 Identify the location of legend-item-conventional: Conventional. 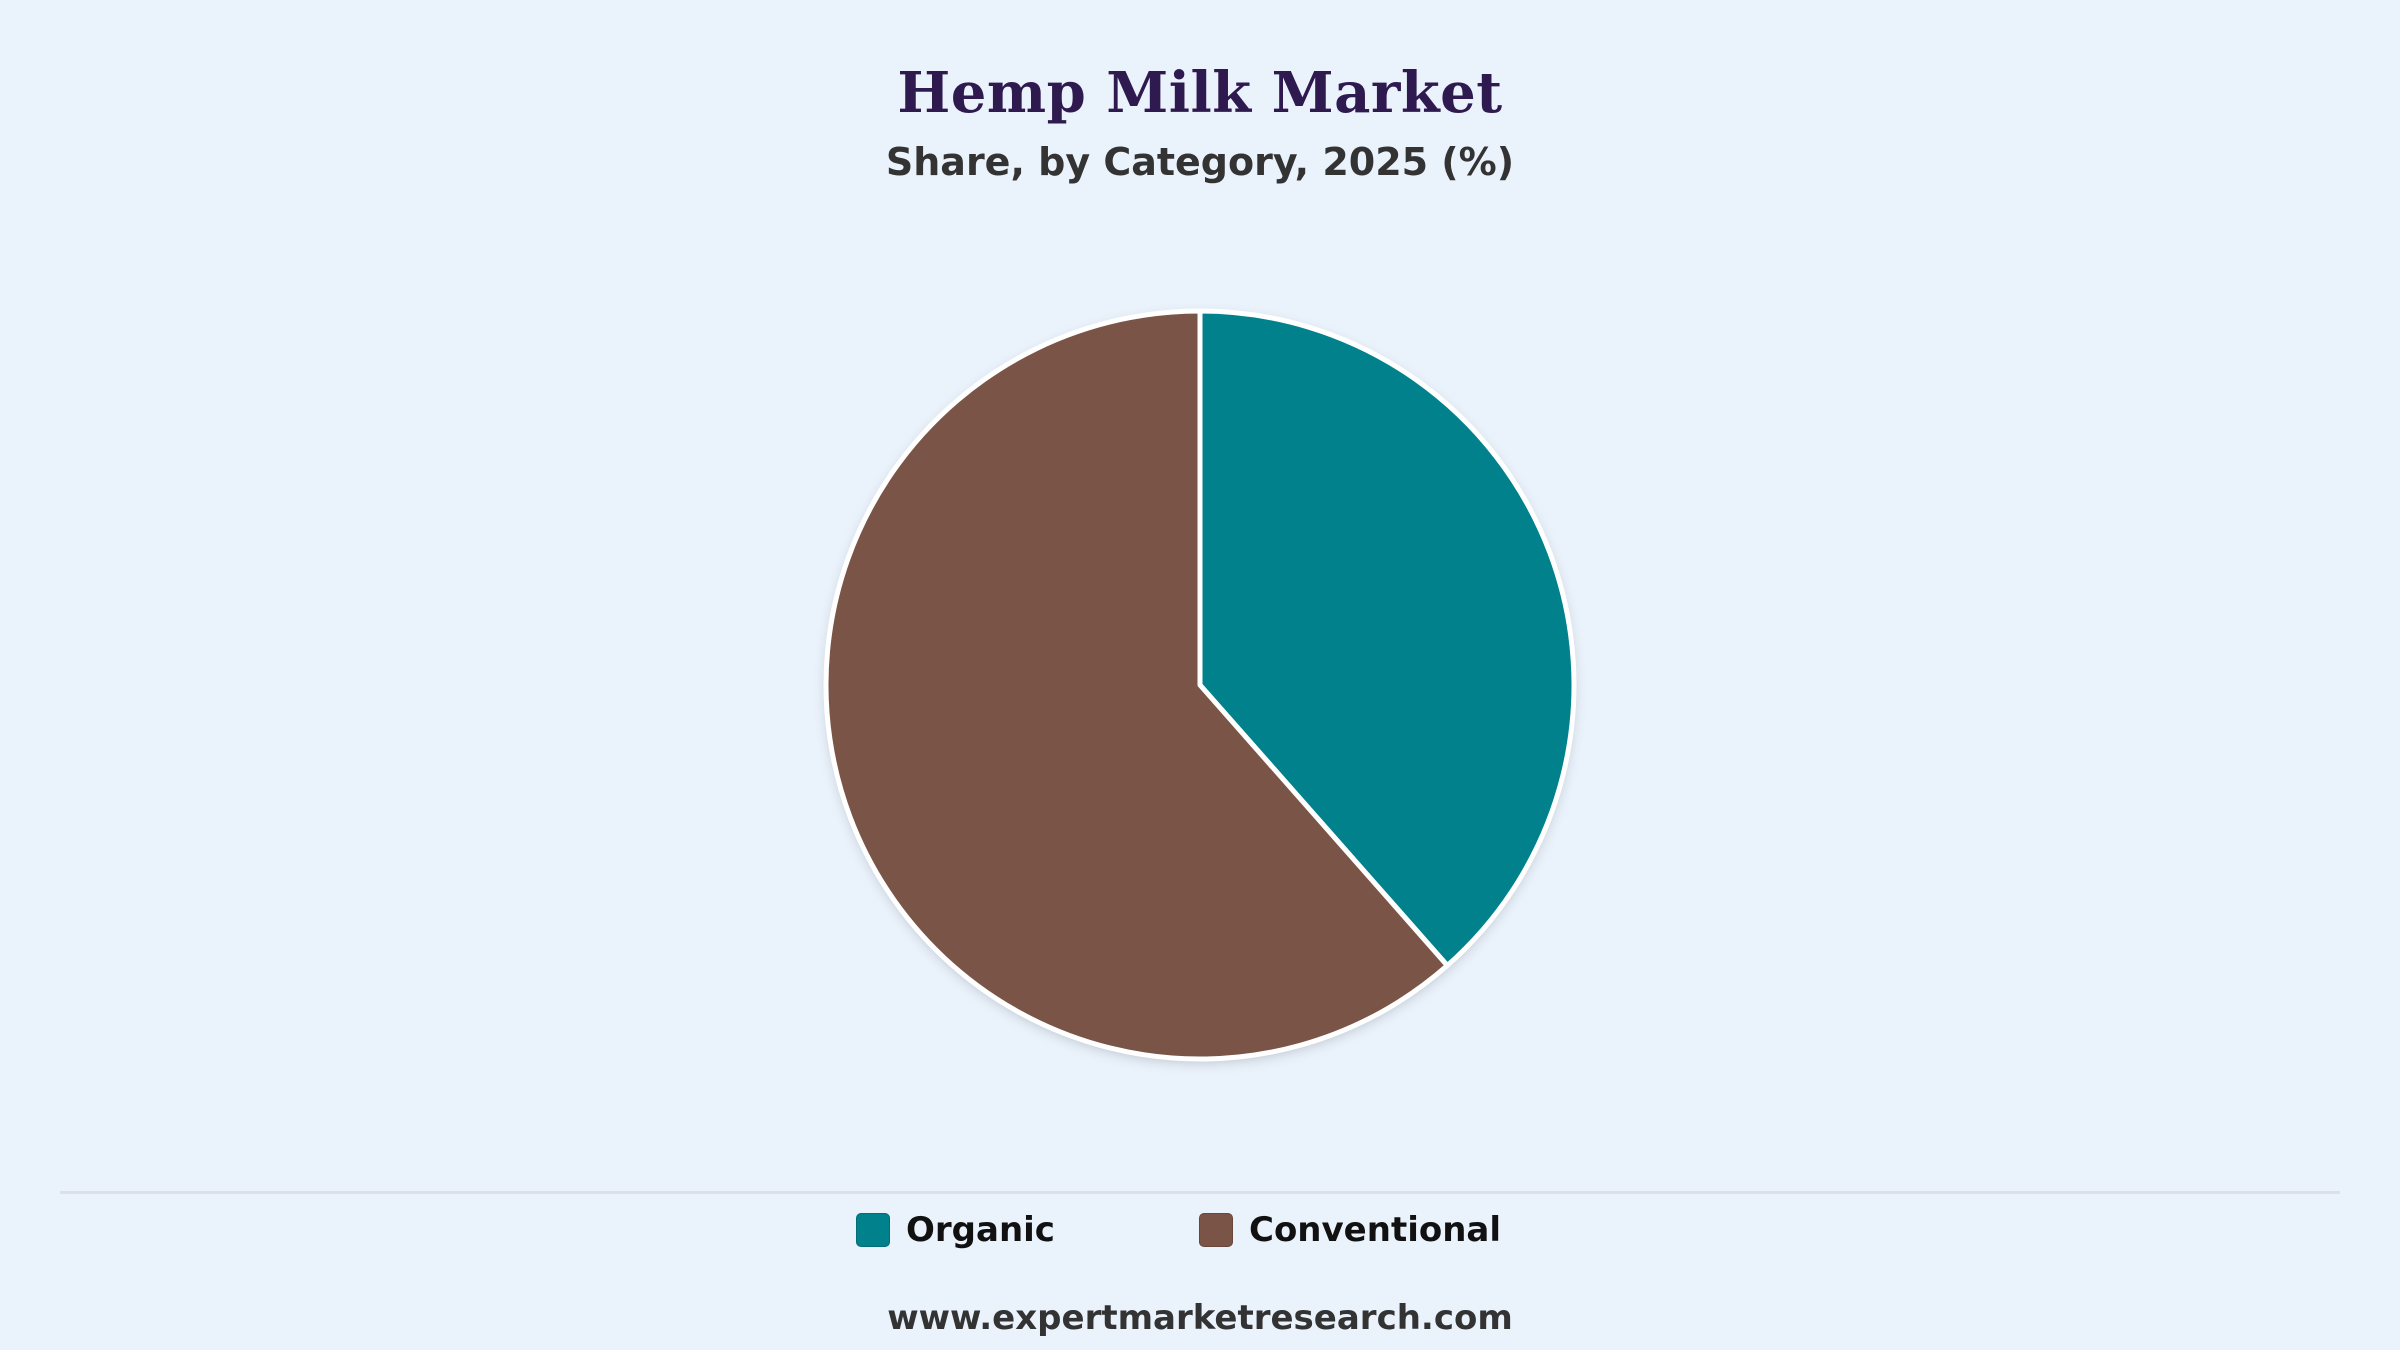
(1350, 1230).